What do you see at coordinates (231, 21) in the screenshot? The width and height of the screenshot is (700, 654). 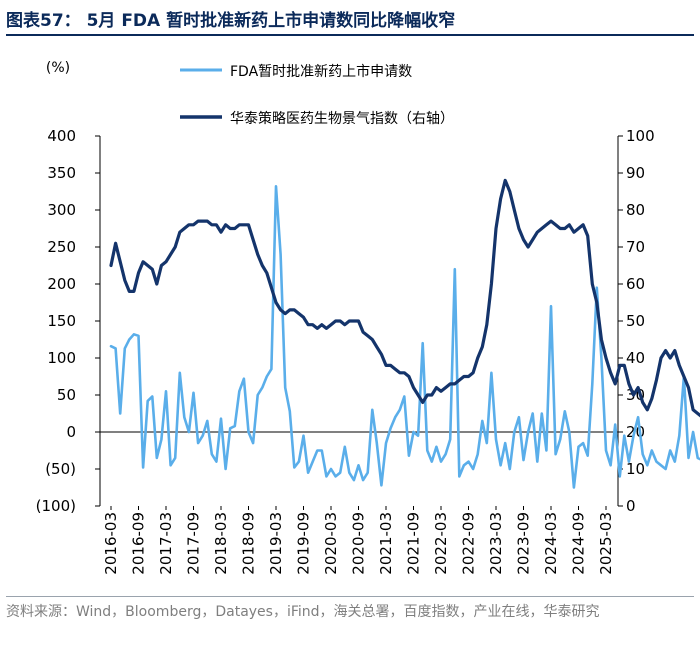 I see `figure-title: 图表57： 5月 FDA 暂时批准新药上市申请数同比降幅收窄` at bounding box center [231, 21].